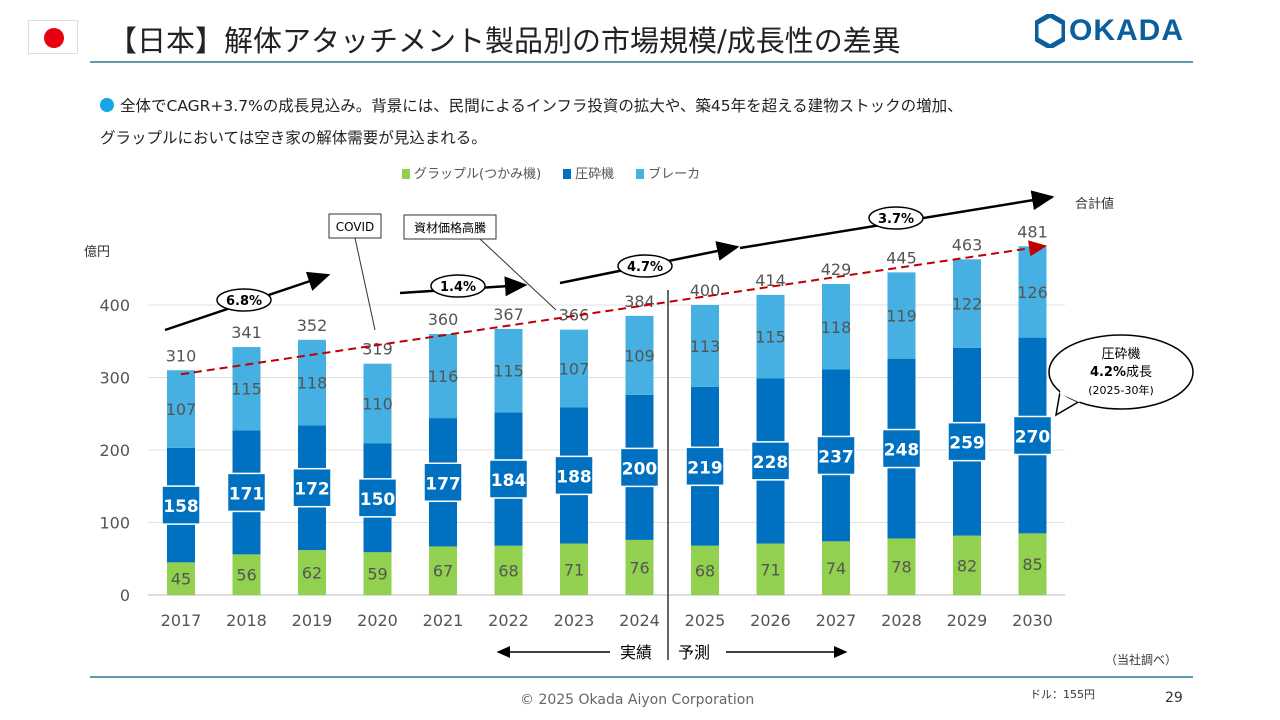  What do you see at coordinates (1032, 231) in the screenshot?
I see `total-label-2030: 481` at bounding box center [1032, 231].